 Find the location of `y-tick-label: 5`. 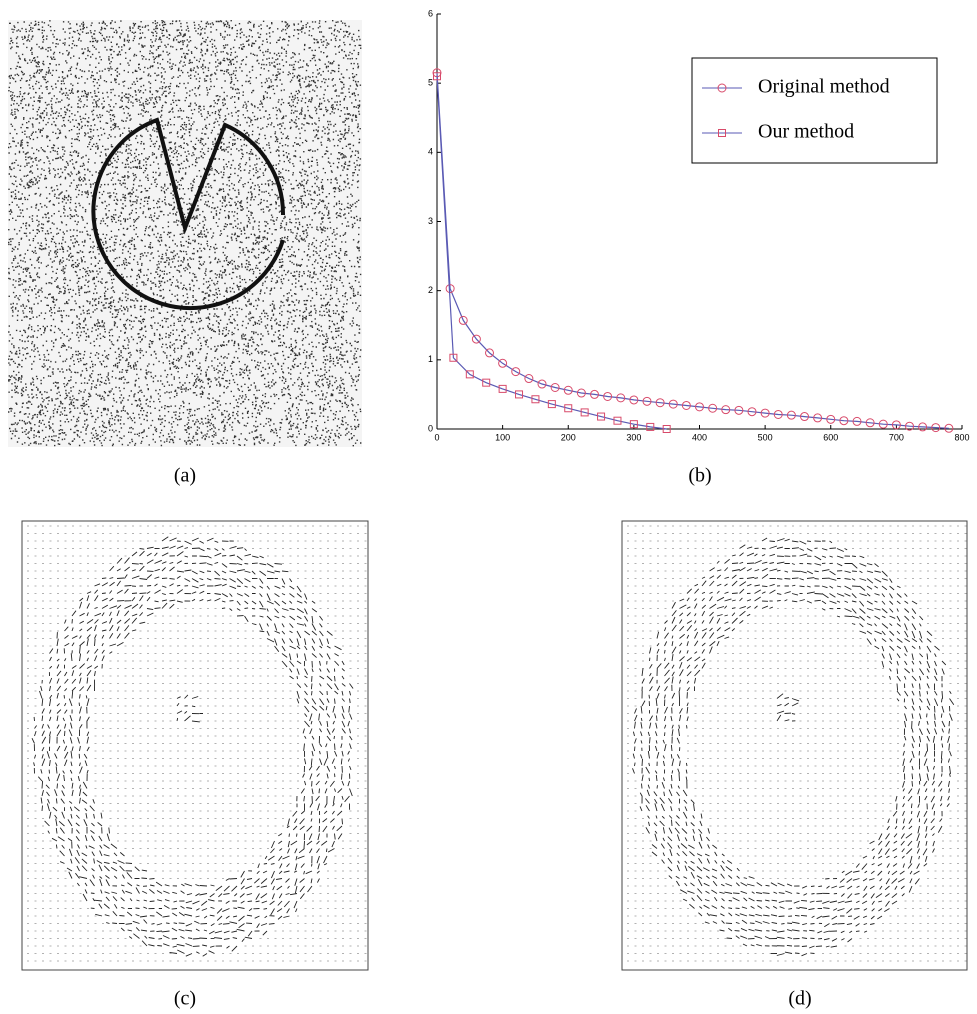

y-tick-label: 5 is located at coordinates (430, 83).